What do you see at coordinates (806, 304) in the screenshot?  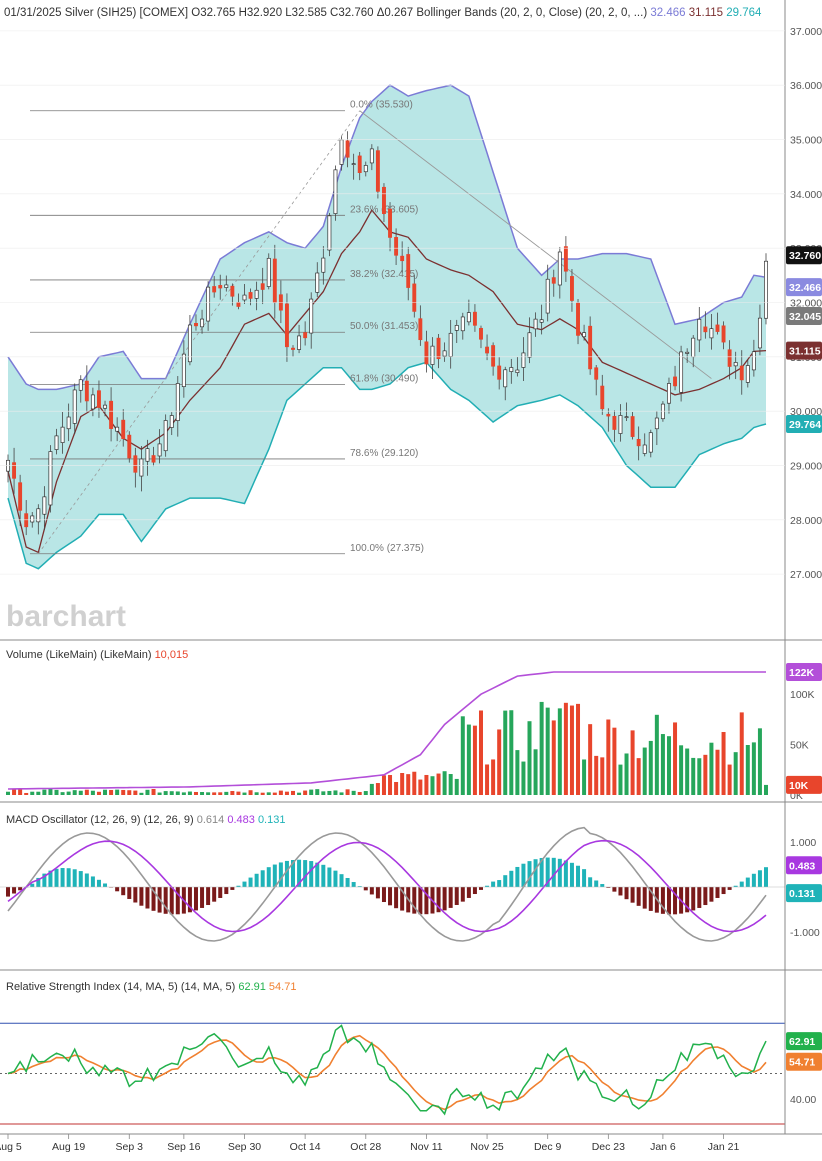 I see `price-tick-label: 32.000` at bounding box center [806, 304].